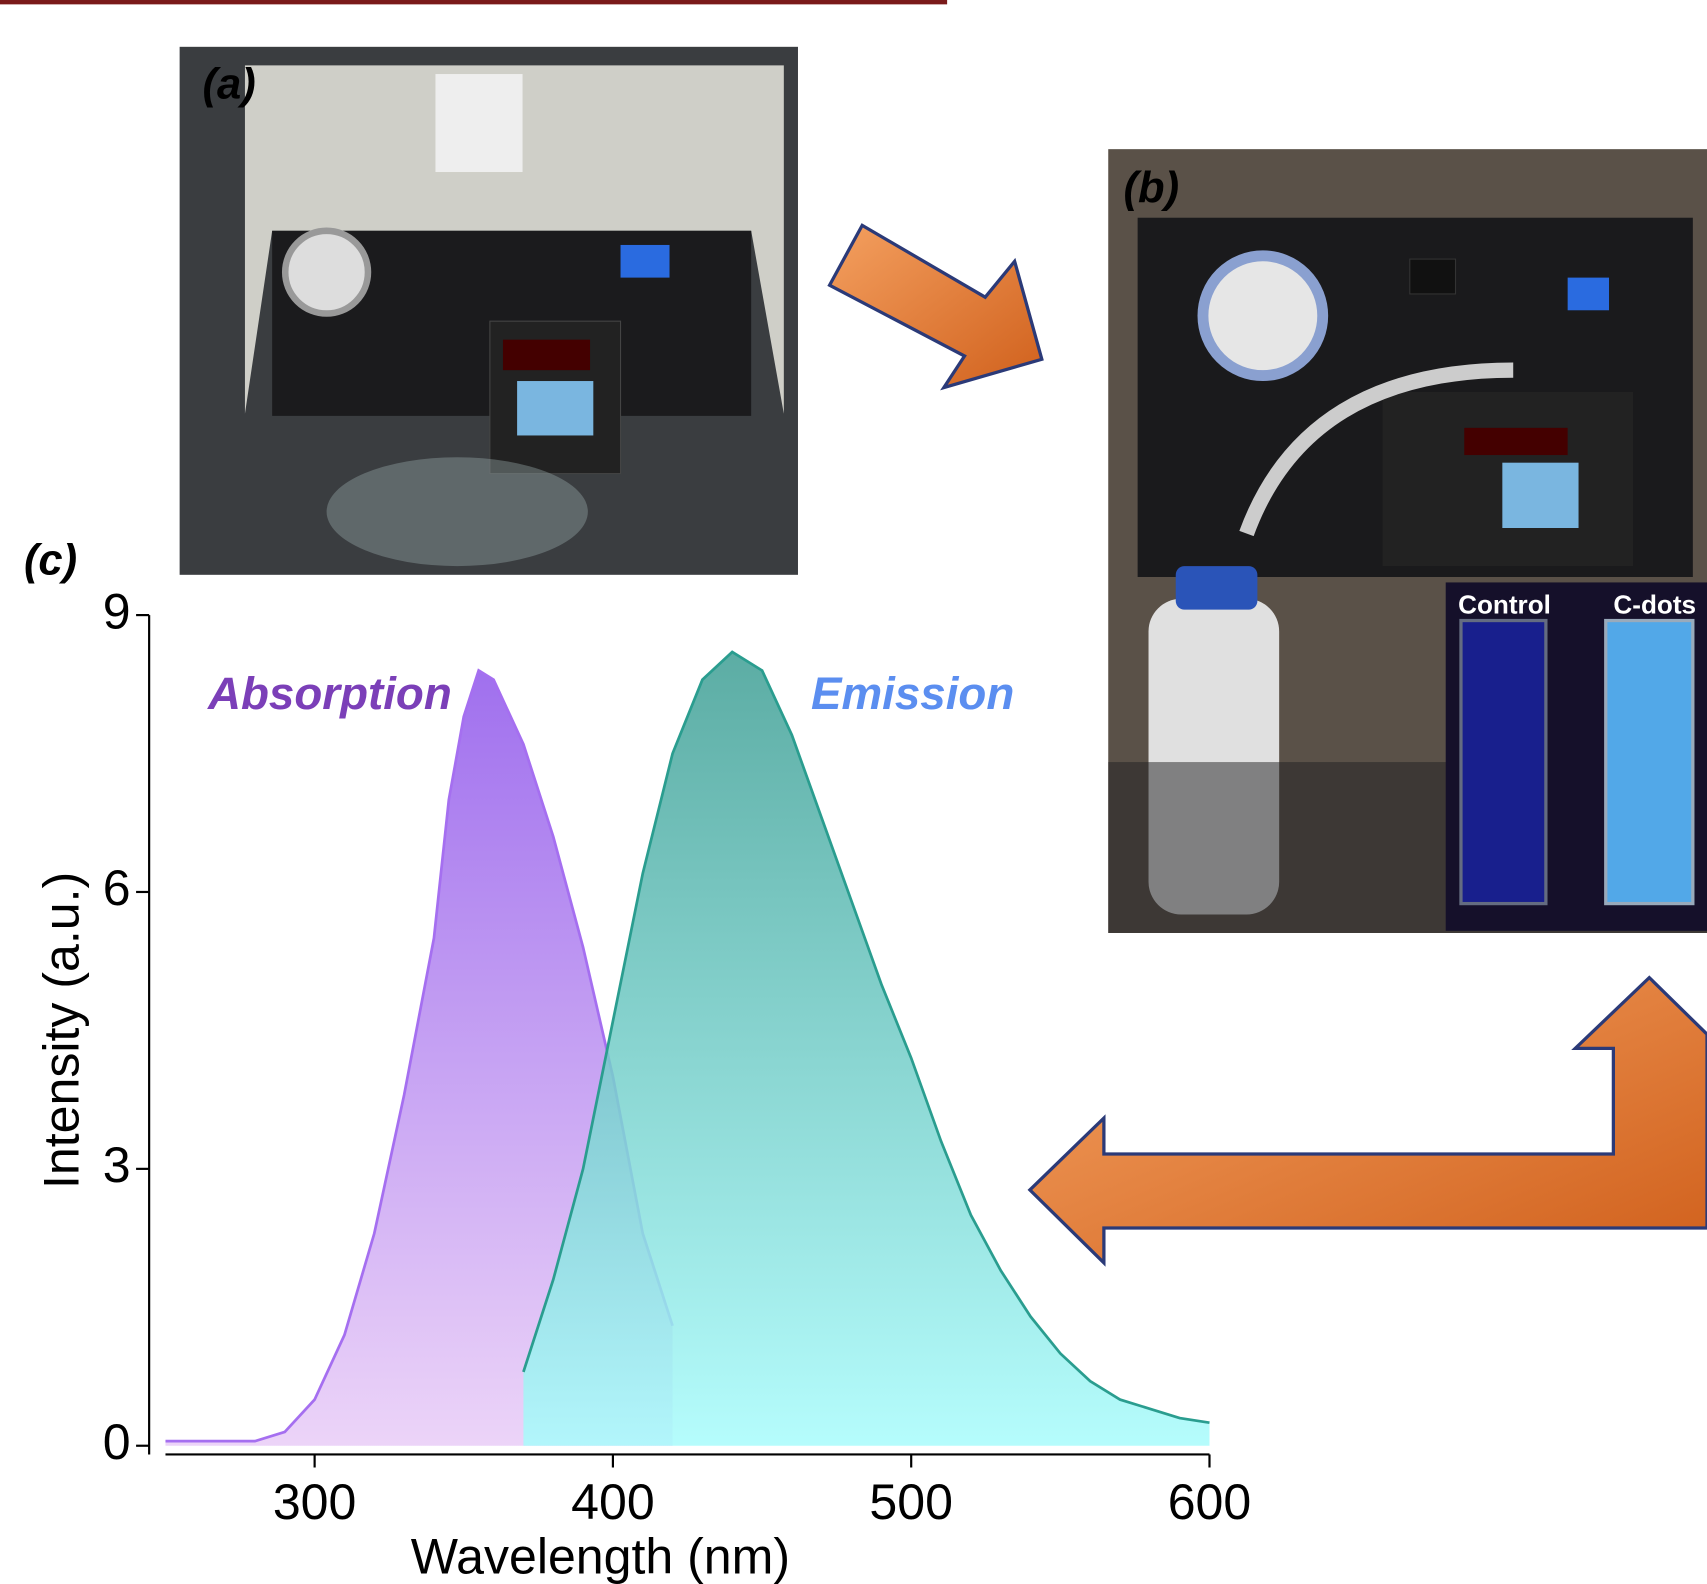 Image resolution: width=1707 pixels, height=1584 pixels. Describe the element at coordinates (62, 1030) in the screenshot. I see `y-axis-label: Intensity (a.u.)` at that location.